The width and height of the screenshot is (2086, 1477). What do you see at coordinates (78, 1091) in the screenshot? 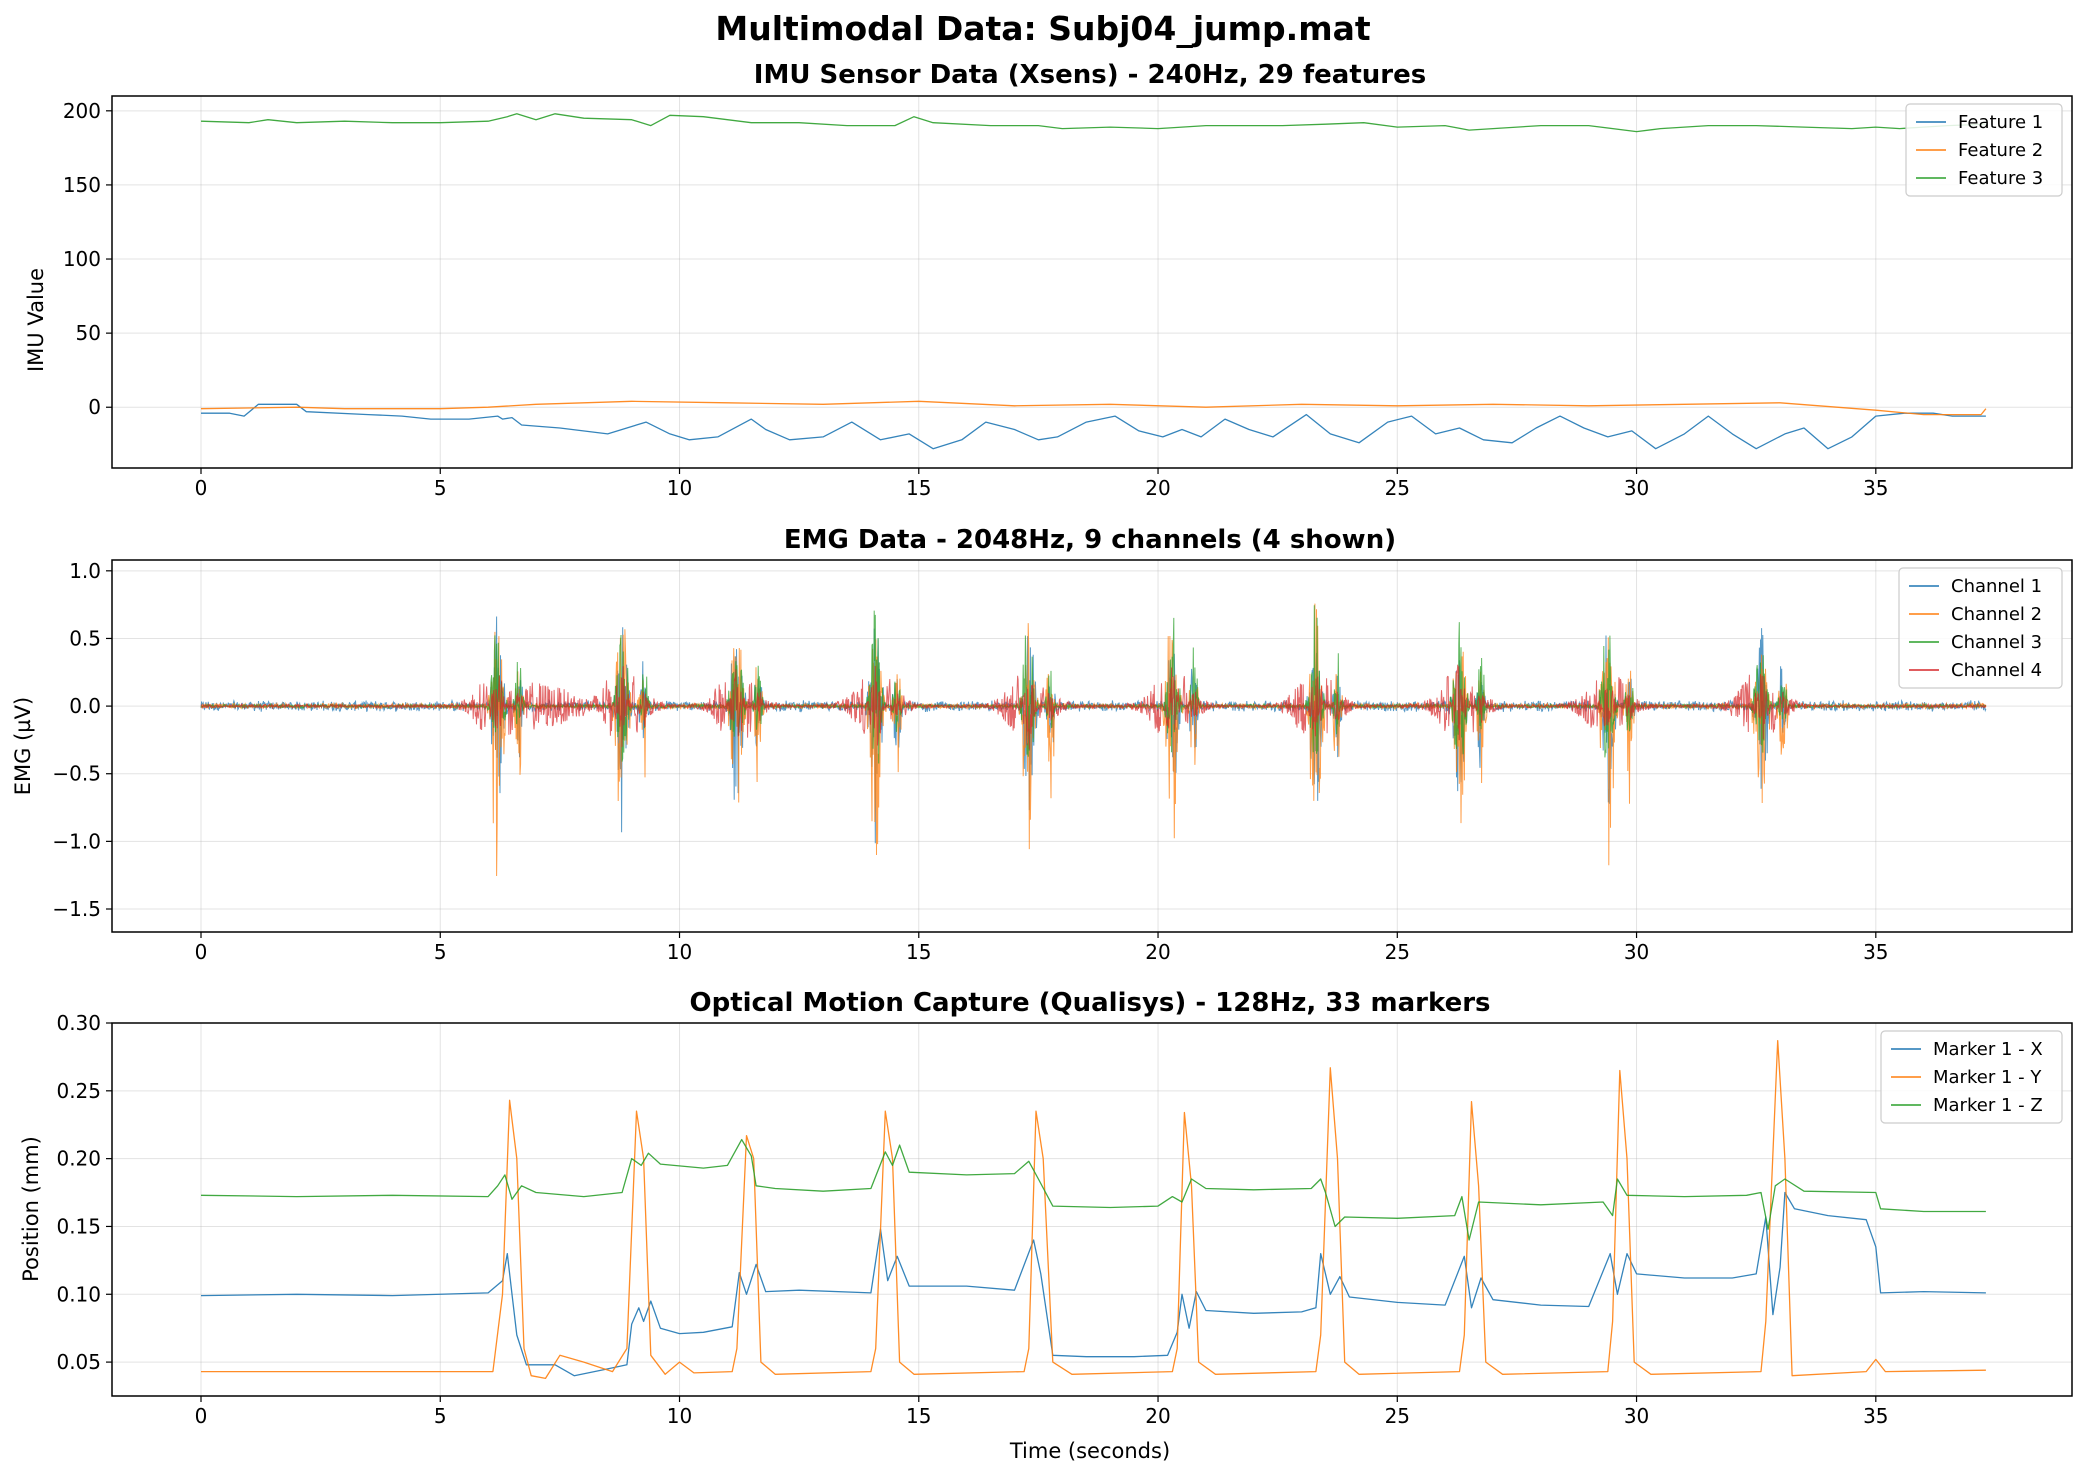
I see `mocap-ytick-label: 0.25` at bounding box center [78, 1091].